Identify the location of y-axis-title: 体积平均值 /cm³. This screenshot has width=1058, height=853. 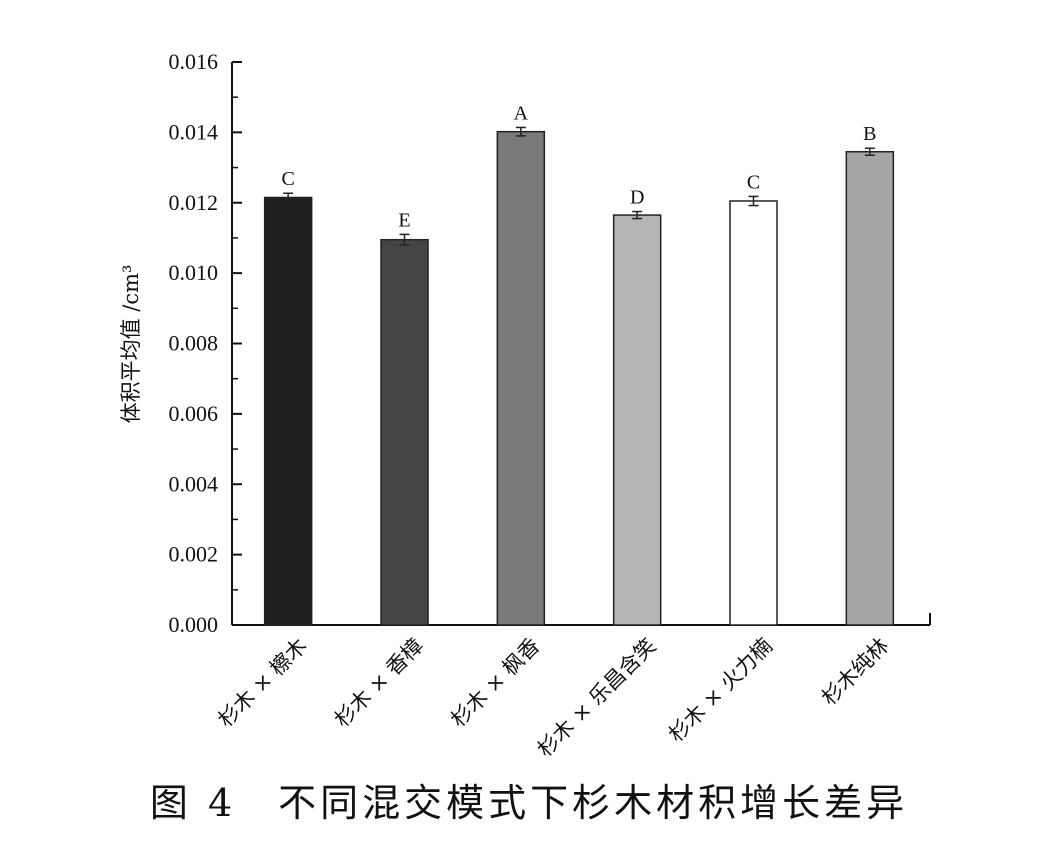
(131, 344).